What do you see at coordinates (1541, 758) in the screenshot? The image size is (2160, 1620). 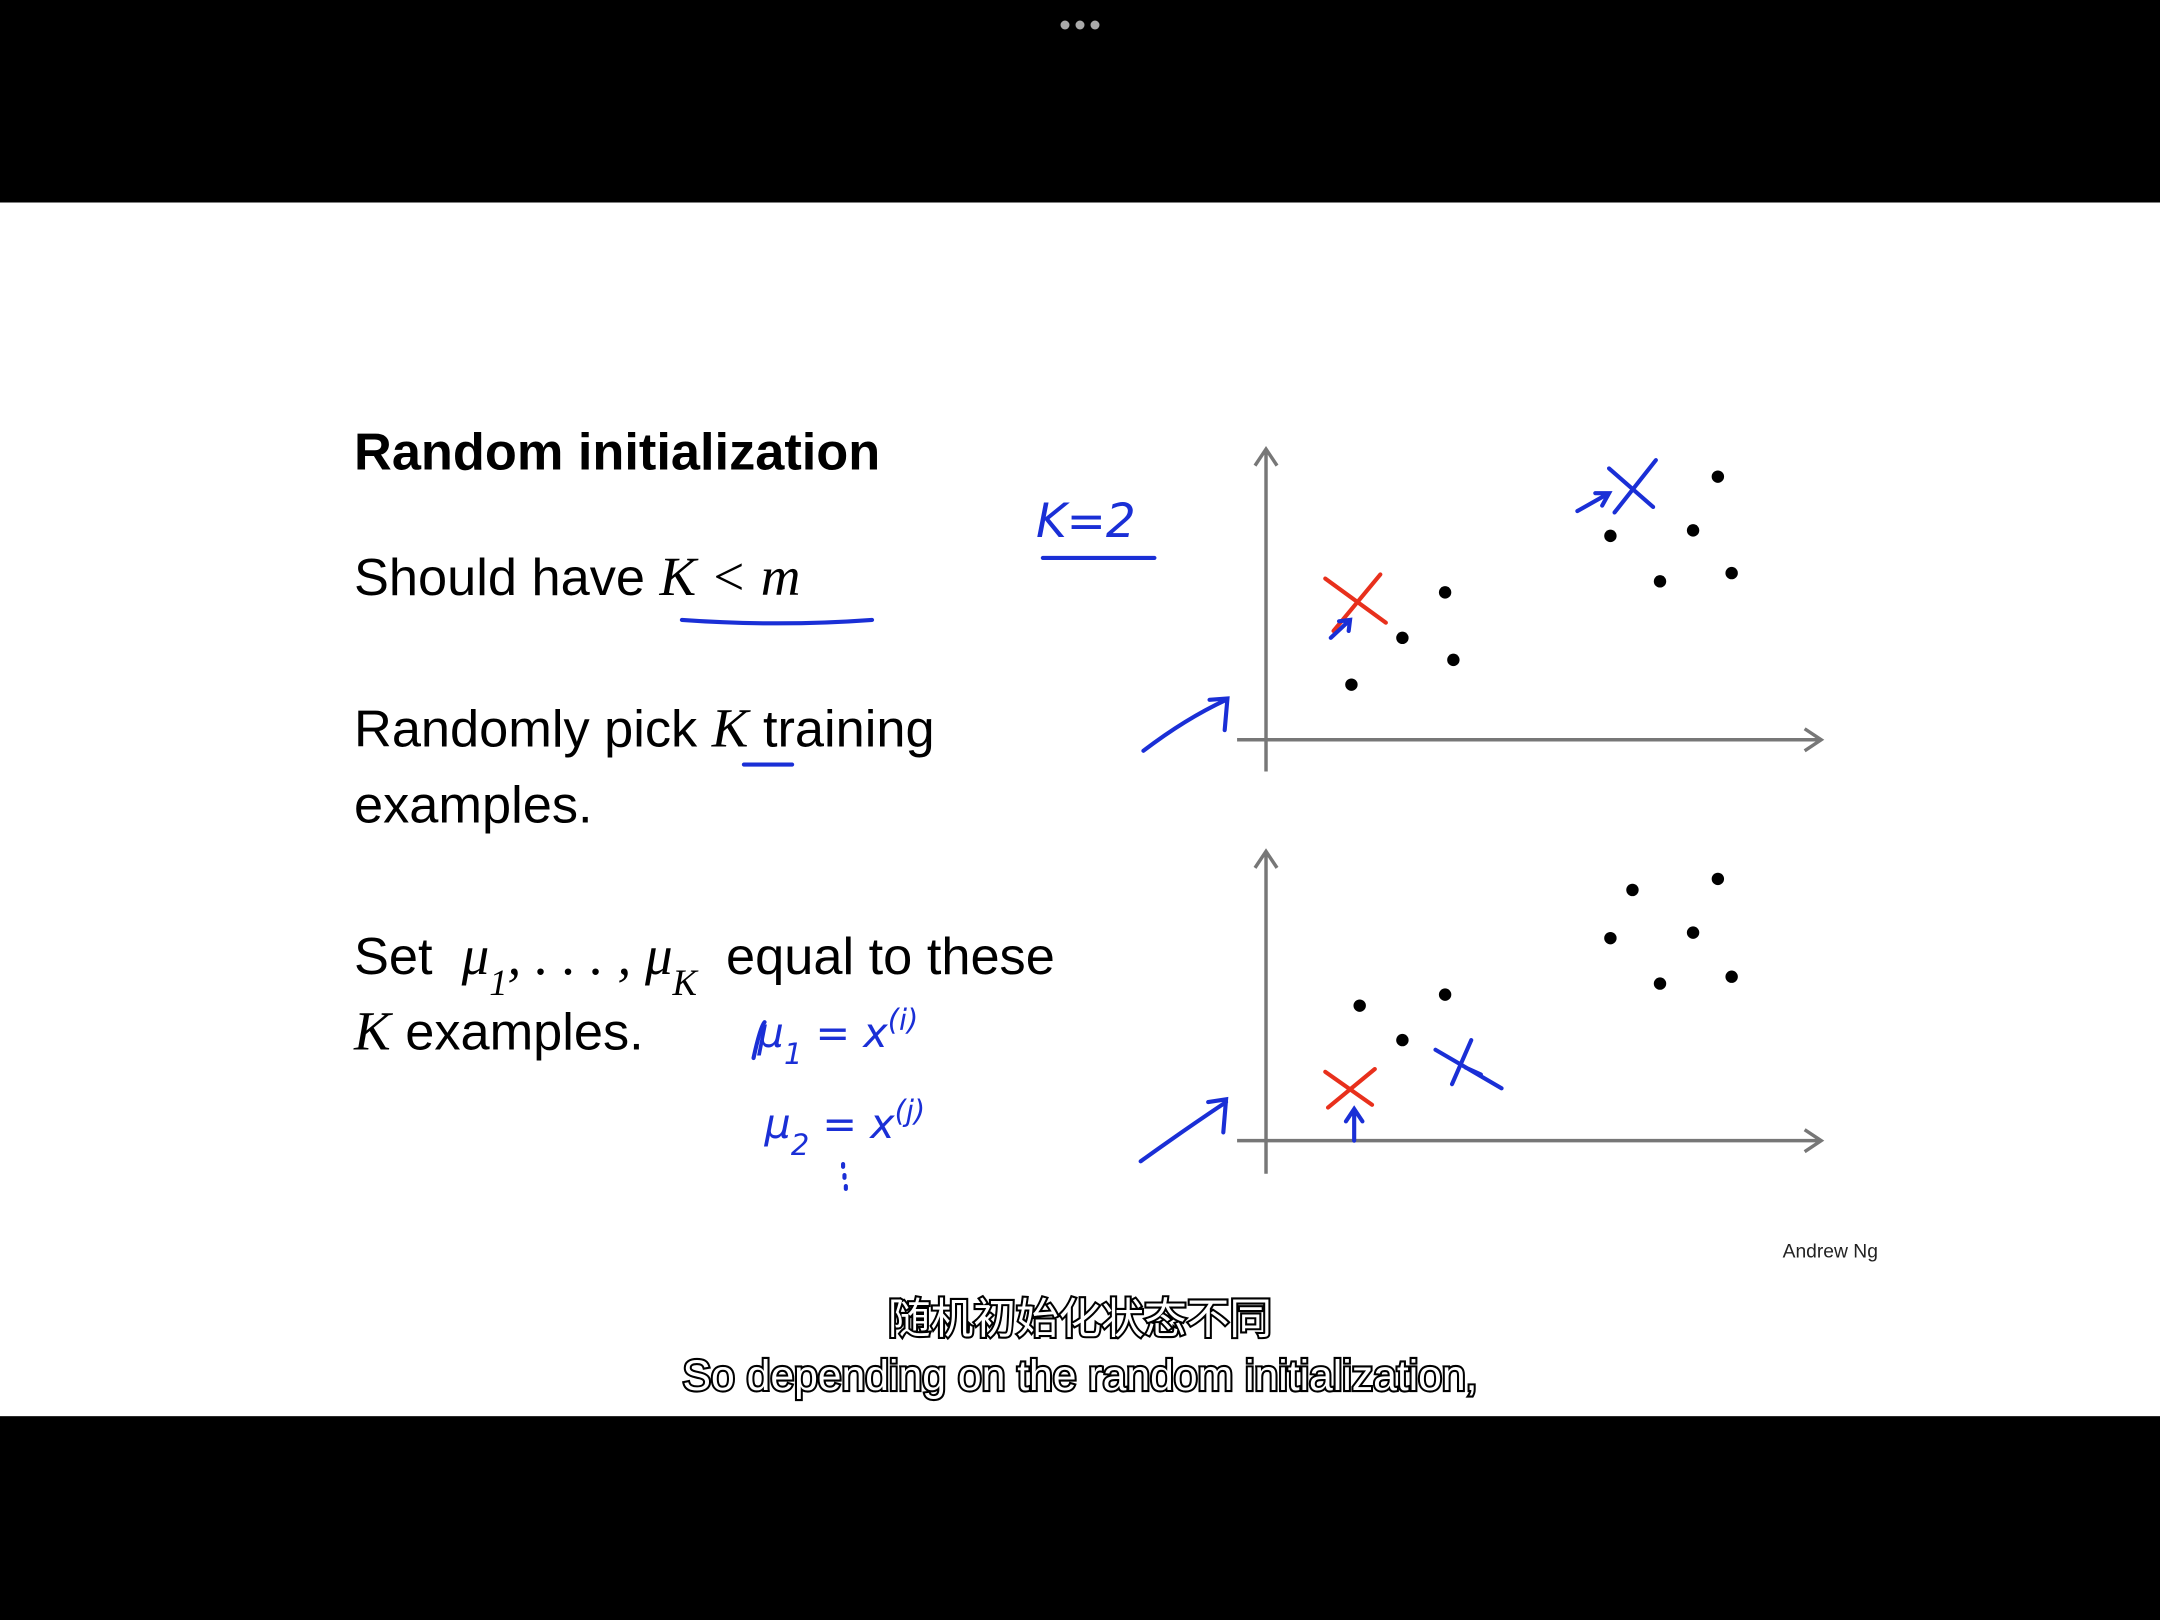 I see `data-points` at bounding box center [1541, 758].